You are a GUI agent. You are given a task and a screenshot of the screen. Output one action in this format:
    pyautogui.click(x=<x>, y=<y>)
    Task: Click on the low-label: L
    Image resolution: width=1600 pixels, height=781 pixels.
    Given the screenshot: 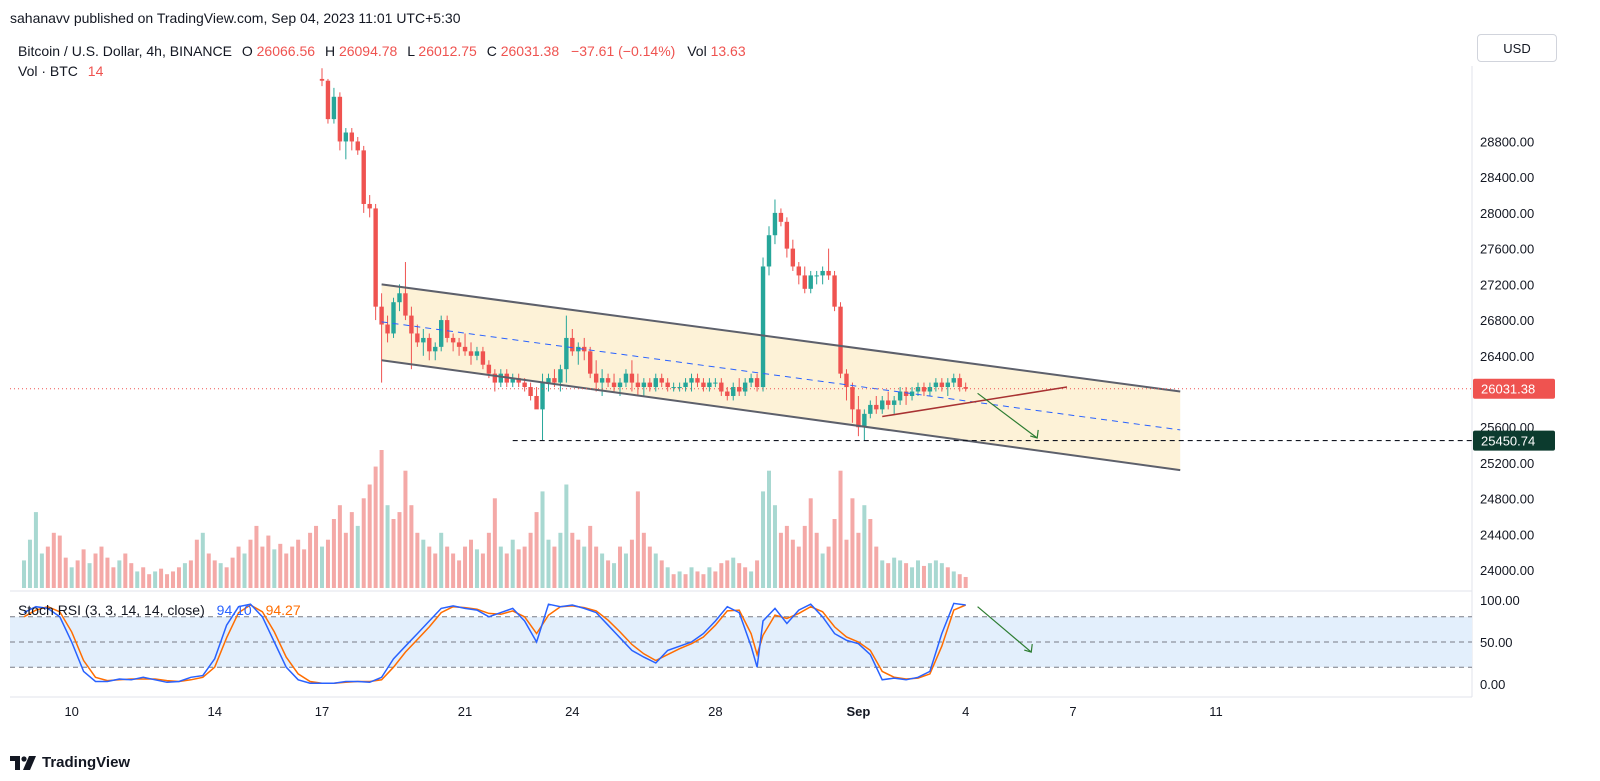 What is the action you would take?
    pyautogui.click(x=411, y=51)
    